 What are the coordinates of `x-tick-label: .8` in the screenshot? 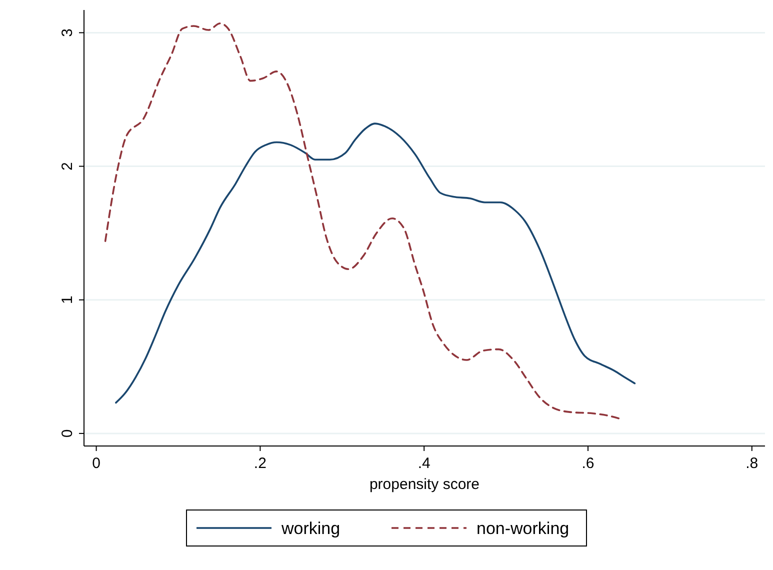 It's located at (752, 463).